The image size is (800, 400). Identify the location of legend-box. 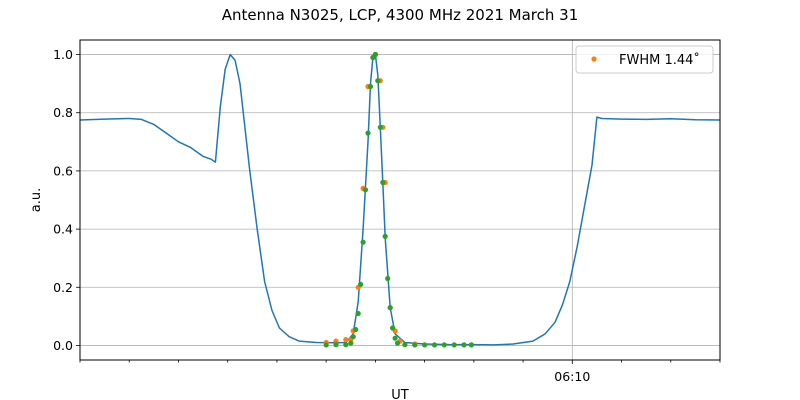
(644, 59).